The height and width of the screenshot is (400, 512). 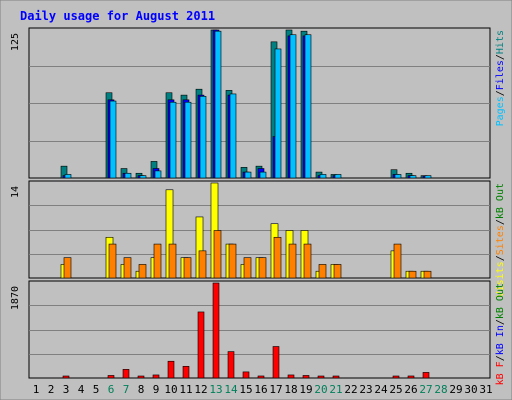 I want to click on bottom-max-label: 1870, so click(x=15, y=298).